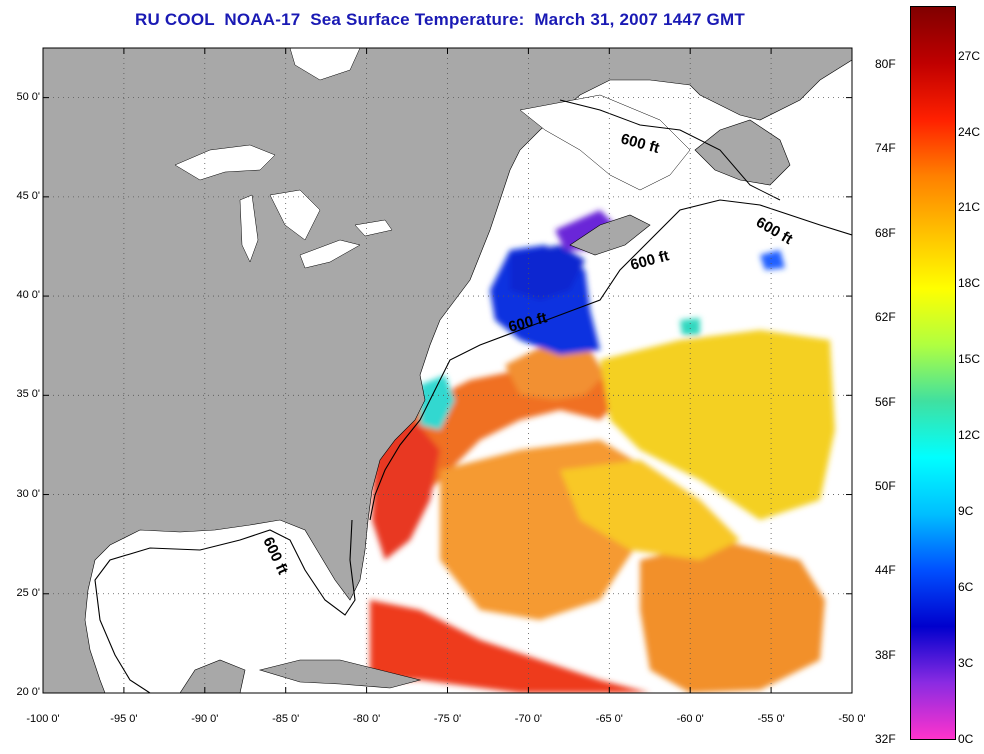 The height and width of the screenshot is (754, 984). Describe the element at coordinates (28, 493) in the screenshot. I see `lat-tick-label: 30 0'` at that location.